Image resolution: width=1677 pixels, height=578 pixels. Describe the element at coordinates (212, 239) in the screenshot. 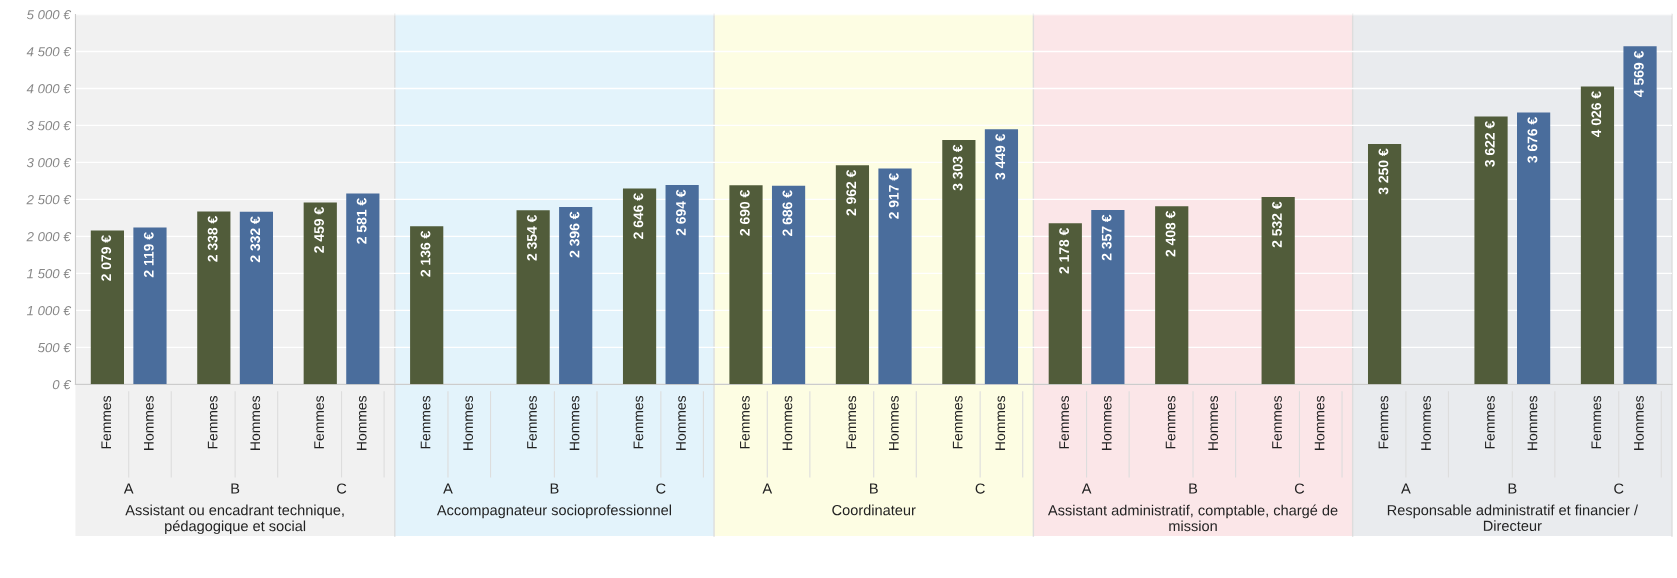

I see `data-label: 2 338 €` at that location.